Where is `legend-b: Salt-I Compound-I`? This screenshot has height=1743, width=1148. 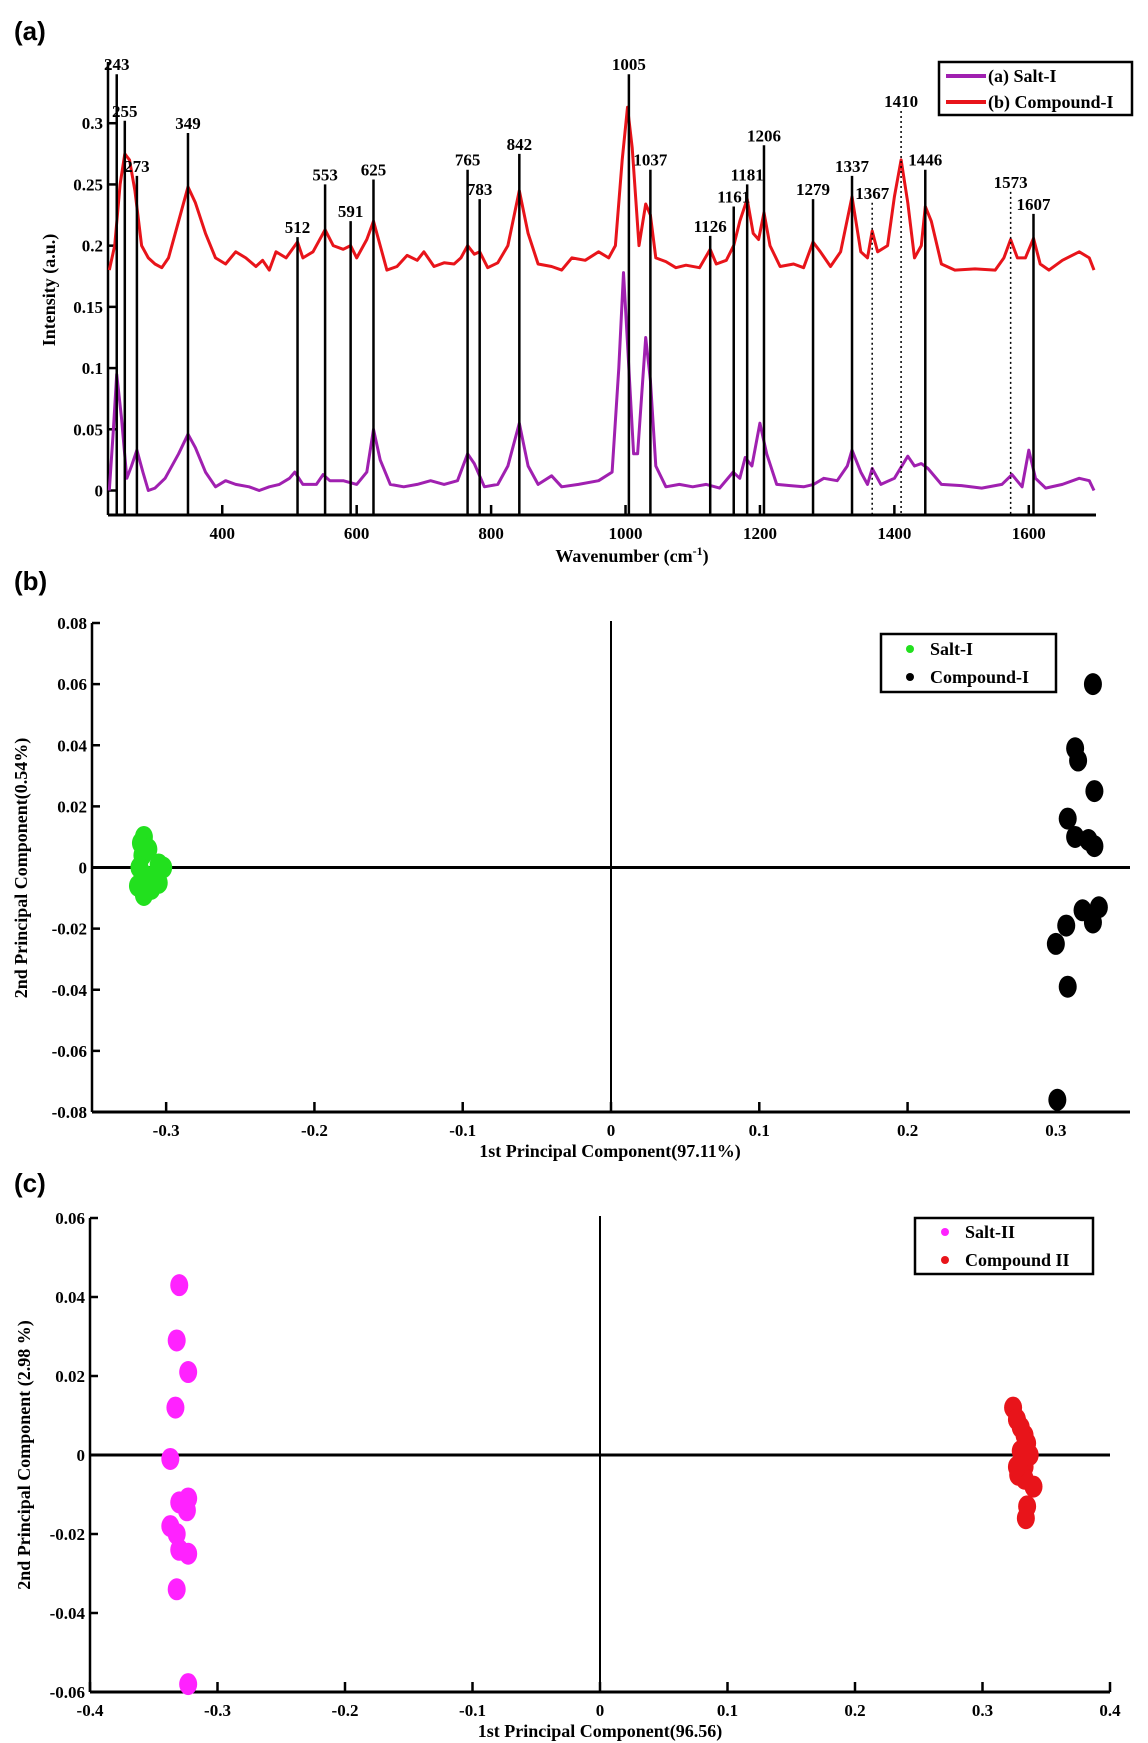
legend-b: Salt-I Compound-I is located at coordinates (968, 663).